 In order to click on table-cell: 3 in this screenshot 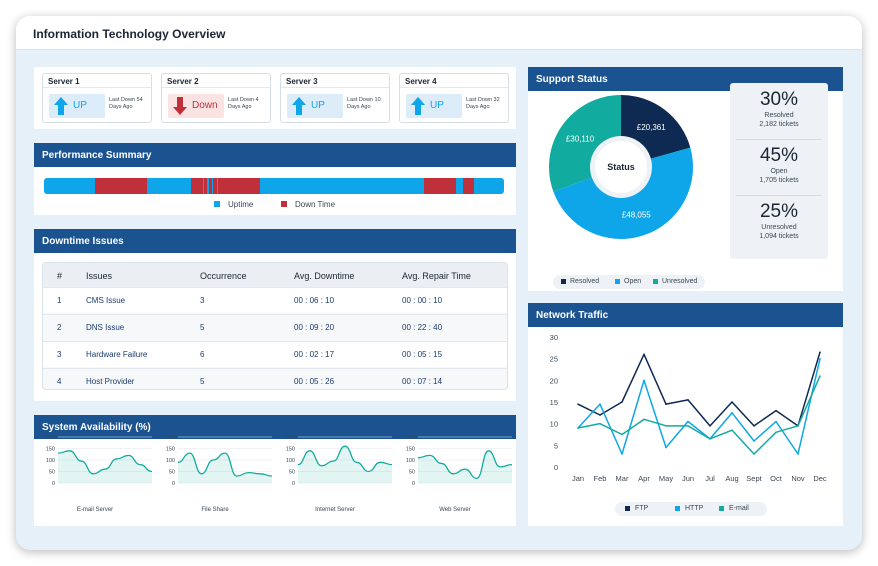, I will do `click(202, 300)`.